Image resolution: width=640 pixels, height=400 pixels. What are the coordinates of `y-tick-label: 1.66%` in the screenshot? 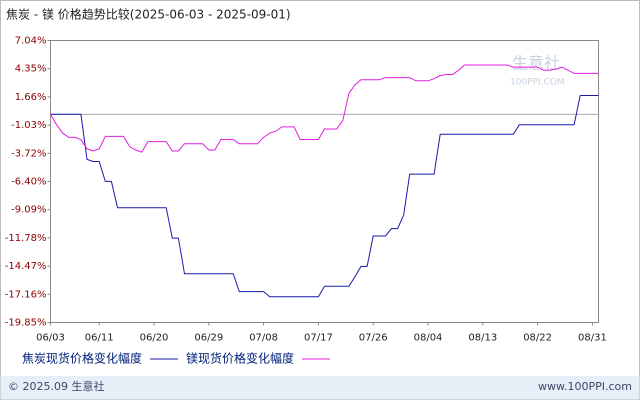 It's located at (31, 97).